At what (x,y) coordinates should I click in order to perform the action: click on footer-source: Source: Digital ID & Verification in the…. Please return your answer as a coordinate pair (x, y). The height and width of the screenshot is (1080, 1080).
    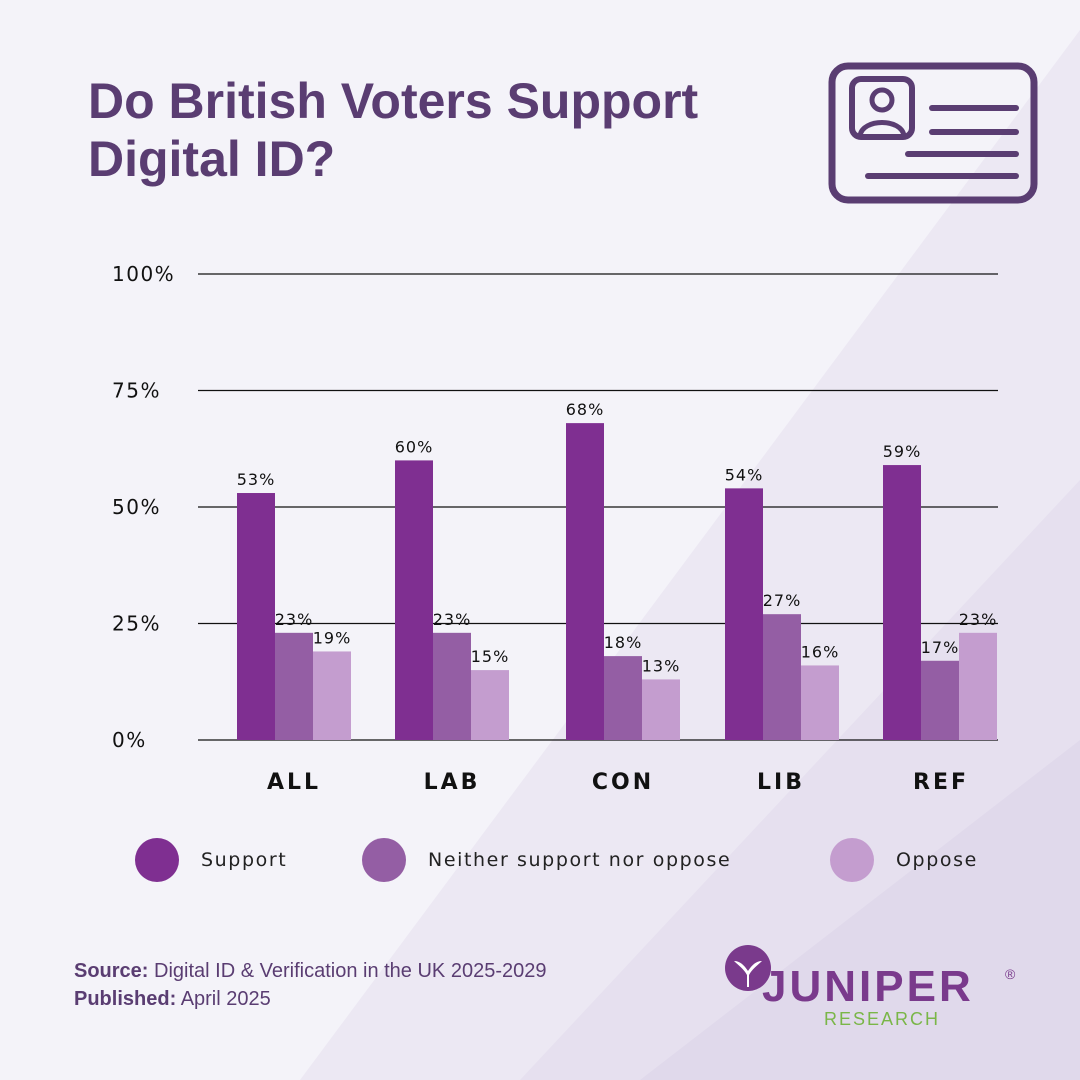
    Looking at the image, I should click on (310, 985).